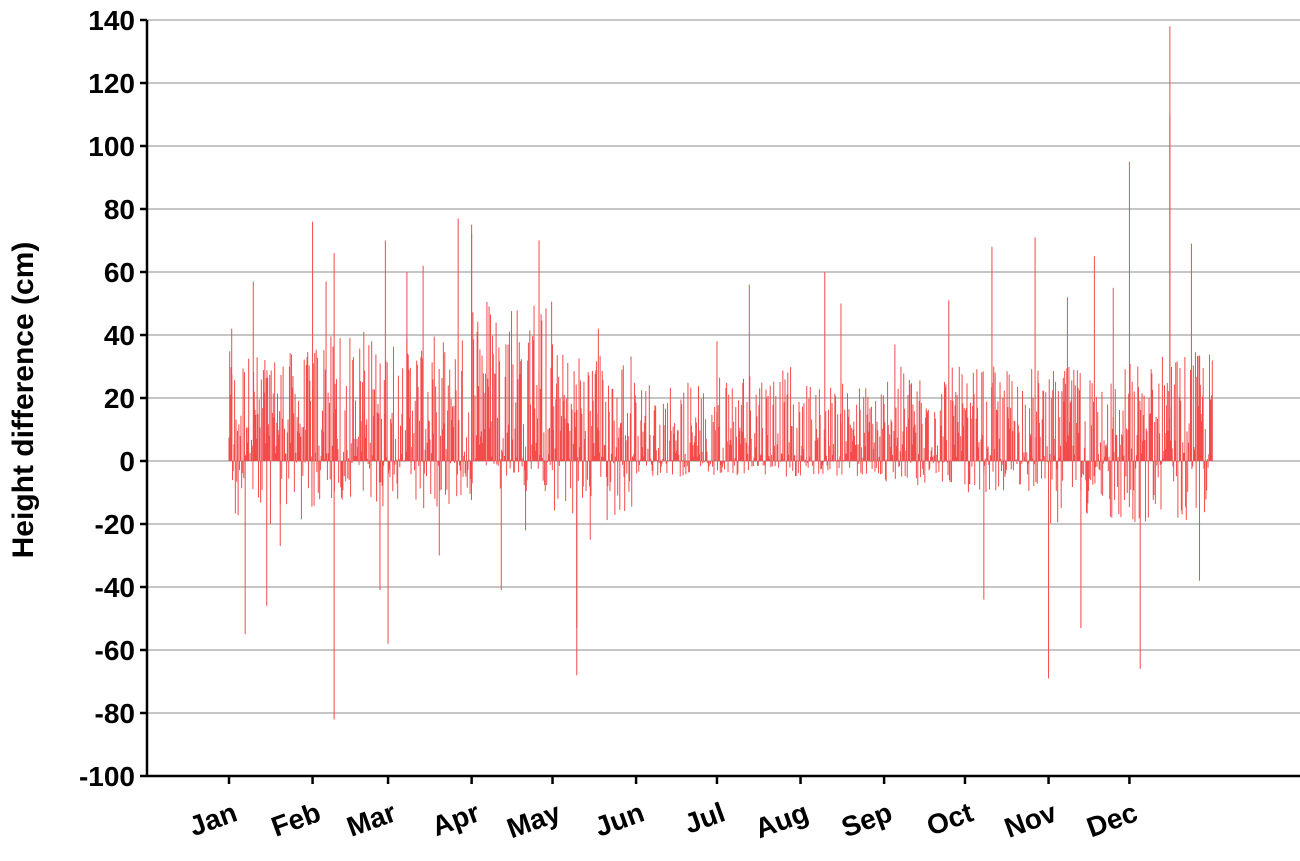  I want to click on x-tick-label: Sep, so click(866, 820).